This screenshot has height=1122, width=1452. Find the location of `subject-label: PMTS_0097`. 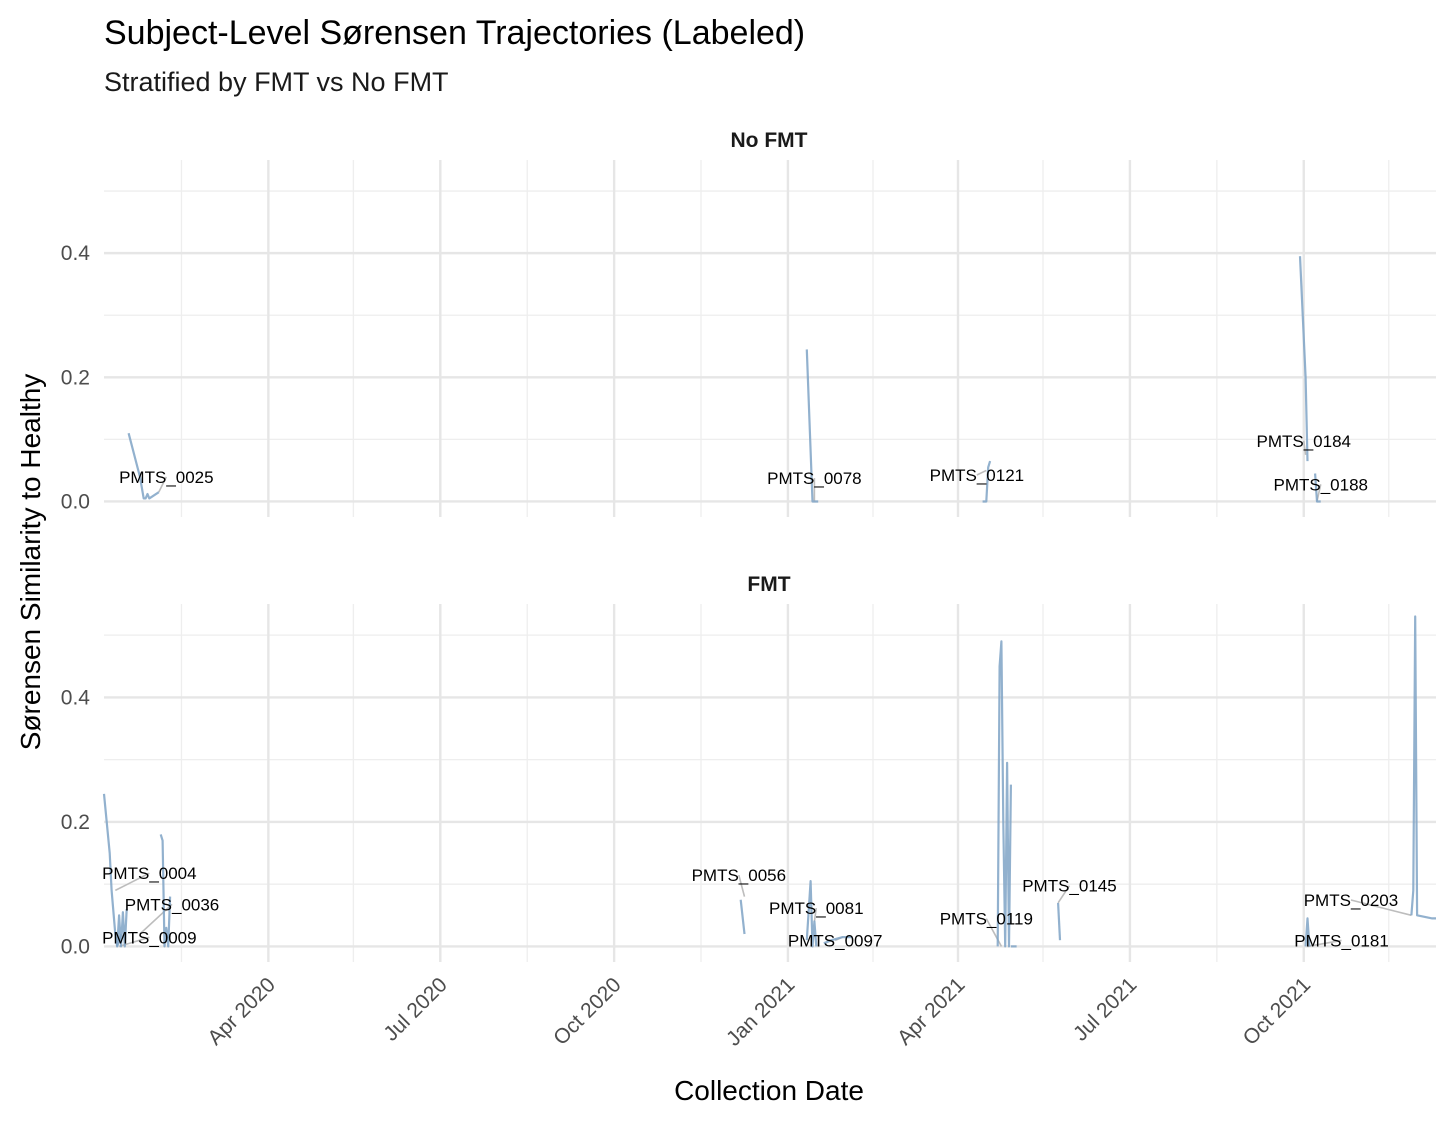

subject-label: PMTS_0097 is located at coordinates (835, 940).